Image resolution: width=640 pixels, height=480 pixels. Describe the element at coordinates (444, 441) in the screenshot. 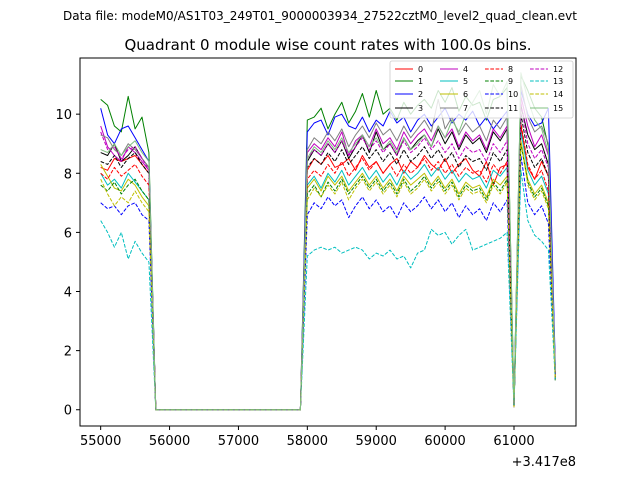

I see `x-tick-label: 60000` at that location.